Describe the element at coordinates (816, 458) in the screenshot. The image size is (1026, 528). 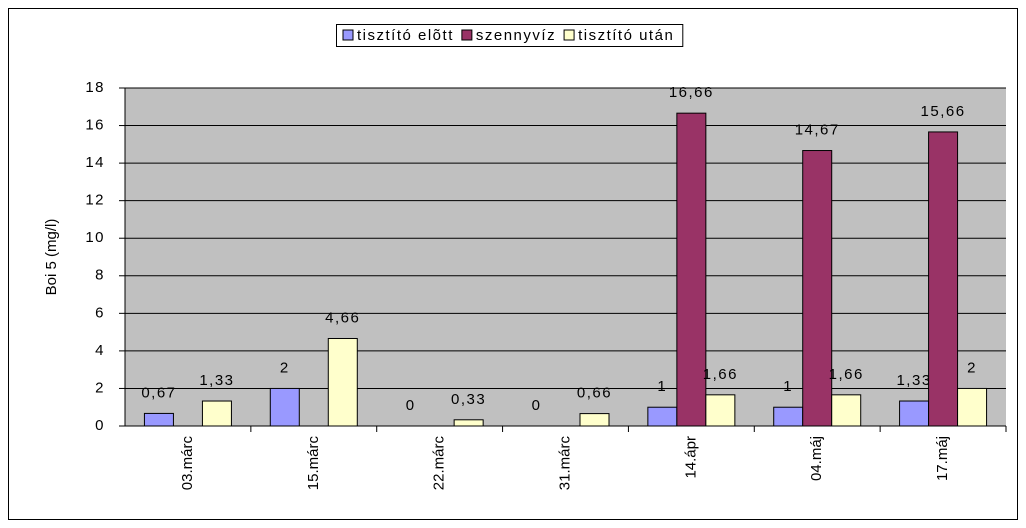
I see `x-tick-label: 04.máj` at that location.